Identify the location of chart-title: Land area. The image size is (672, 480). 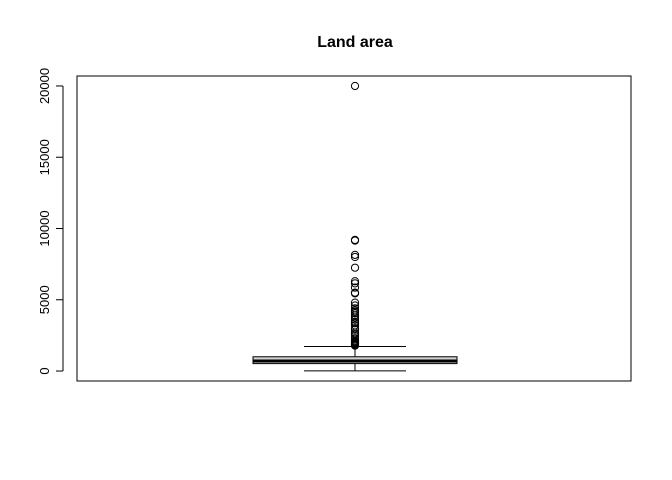
(355, 42).